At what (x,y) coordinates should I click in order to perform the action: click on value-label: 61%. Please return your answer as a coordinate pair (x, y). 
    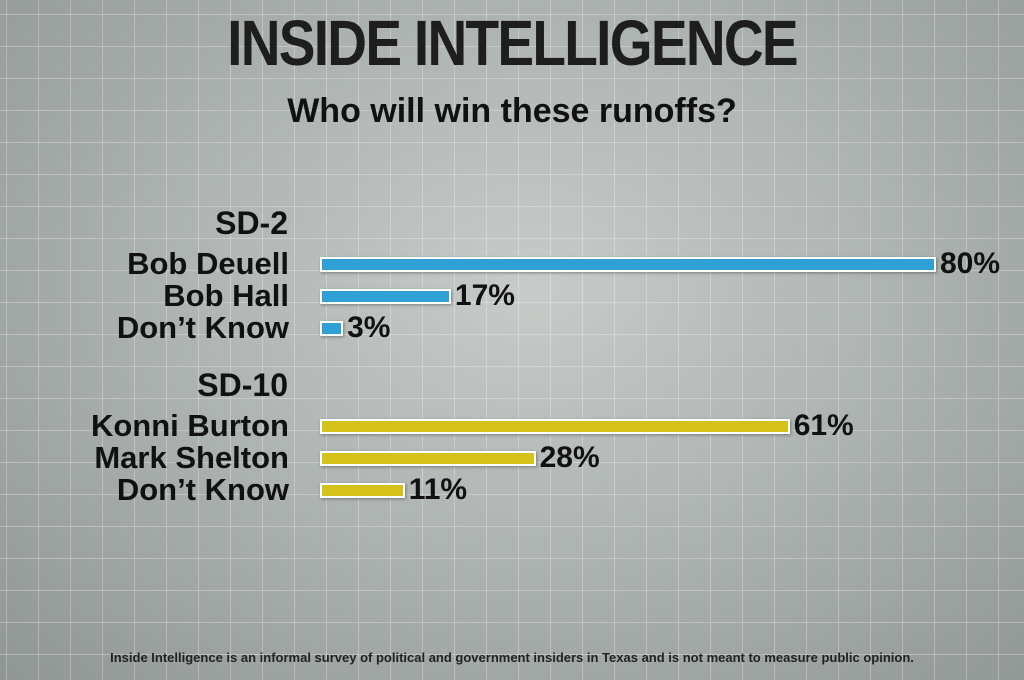
    Looking at the image, I should click on (823, 425).